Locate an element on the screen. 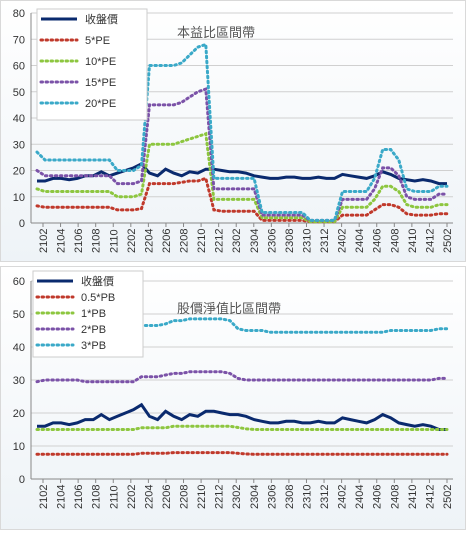 The width and height of the screenshot is (466, 534). legend-label: 0.5*PB is located at coordinates (98, 298).